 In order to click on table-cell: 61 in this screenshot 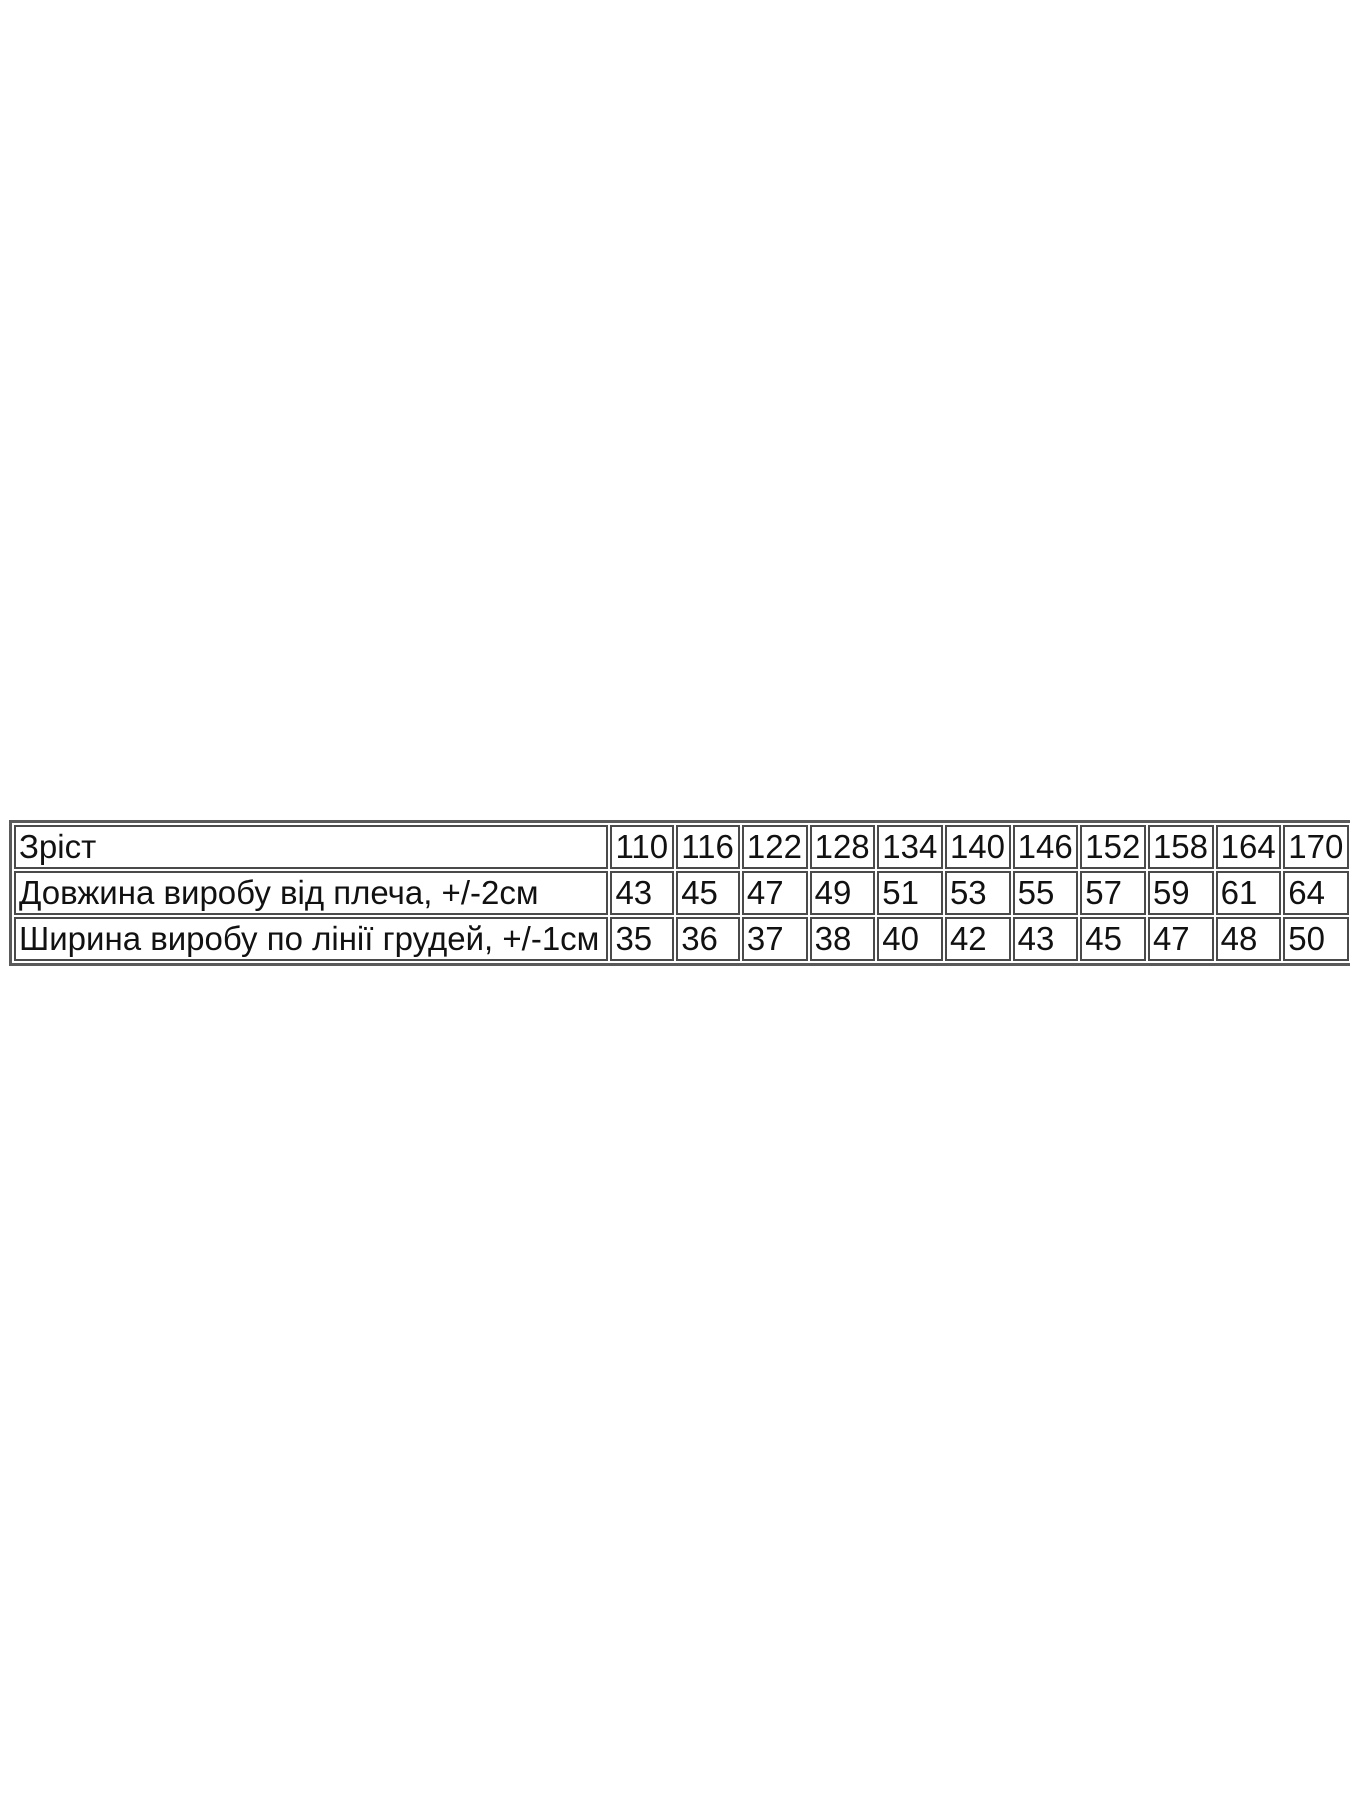, I will do `click(1248, 893)`.